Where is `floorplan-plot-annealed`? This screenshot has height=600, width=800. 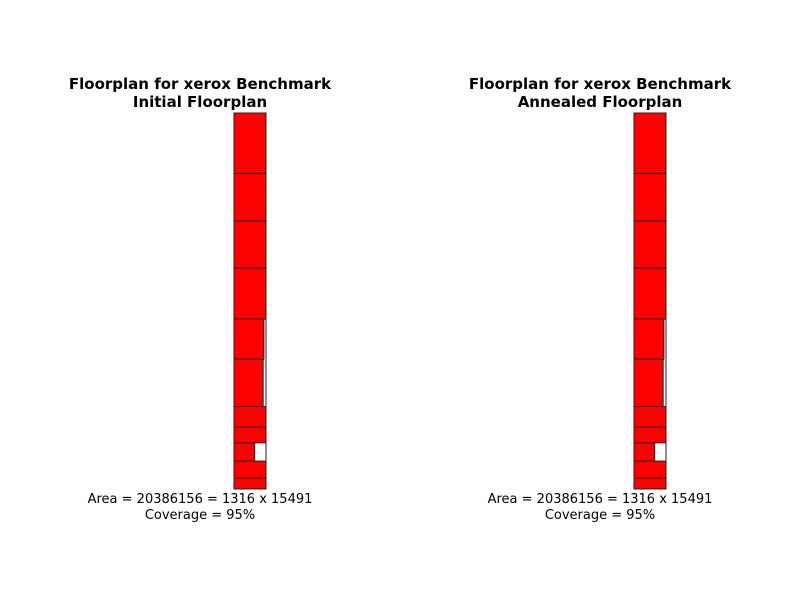
floorplan-plot-annealed is located at coordinates (650, 301).